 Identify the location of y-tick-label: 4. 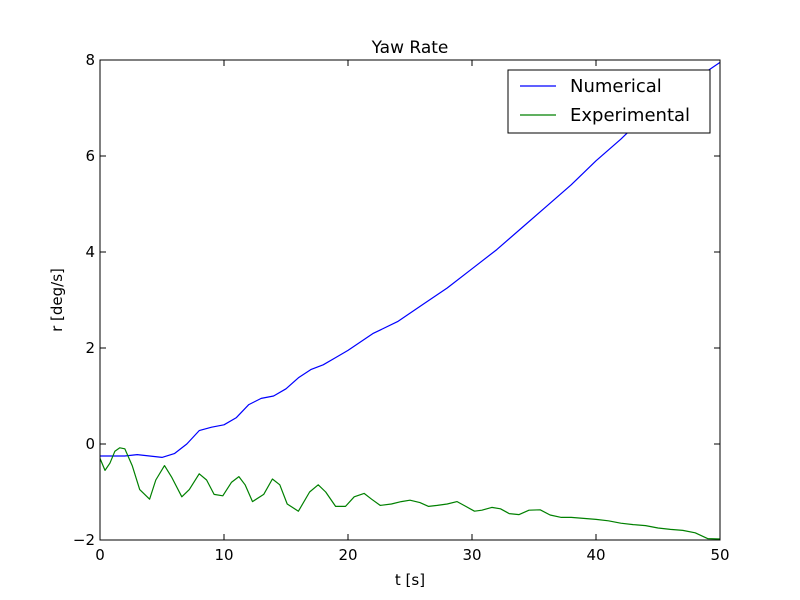
(90, 252).